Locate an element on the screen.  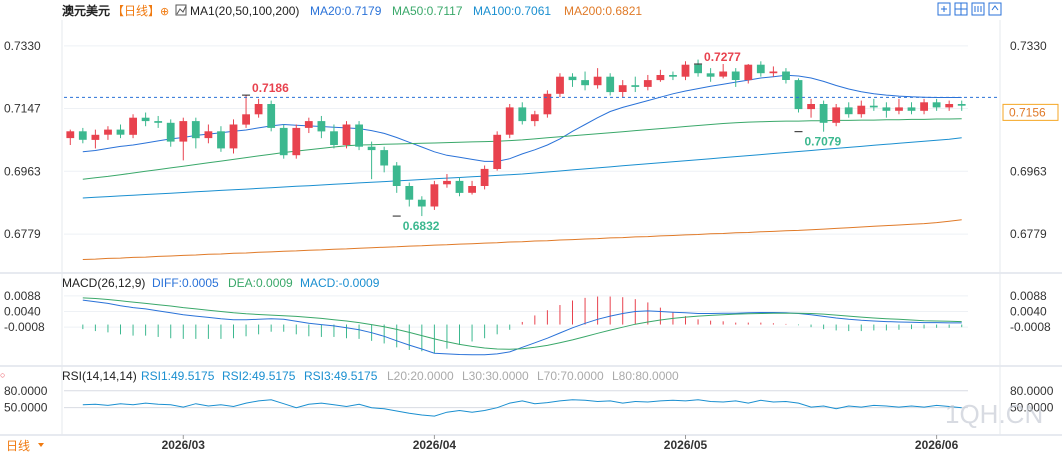
period-label: 【日线】 is located at coordinates (136, 11).